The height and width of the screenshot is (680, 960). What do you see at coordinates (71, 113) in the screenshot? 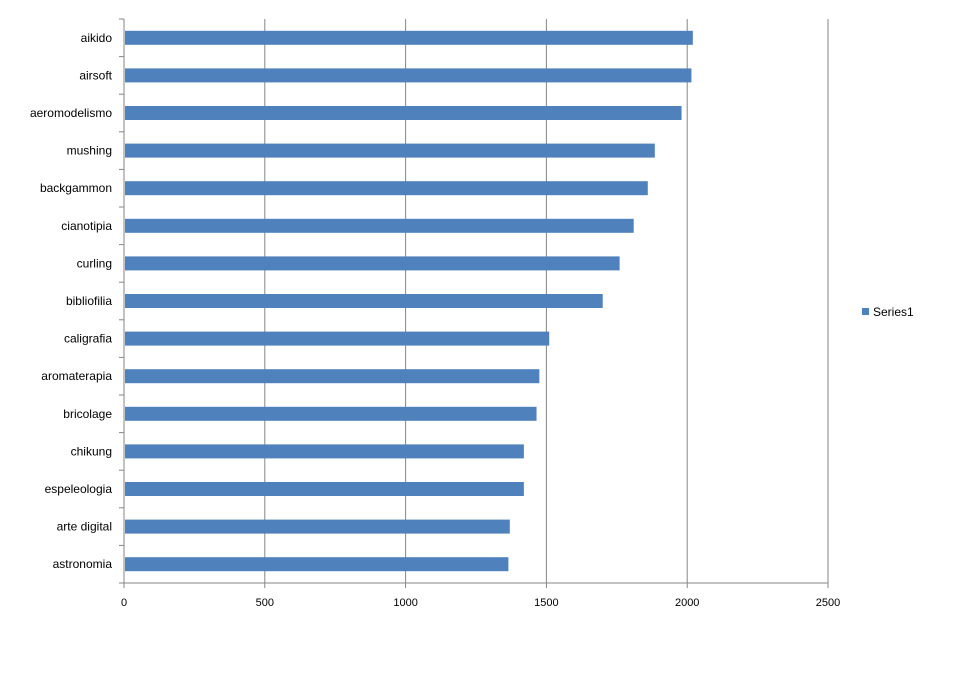
I see `category-label: aeromodelismo` at bounding box center [71, 113].